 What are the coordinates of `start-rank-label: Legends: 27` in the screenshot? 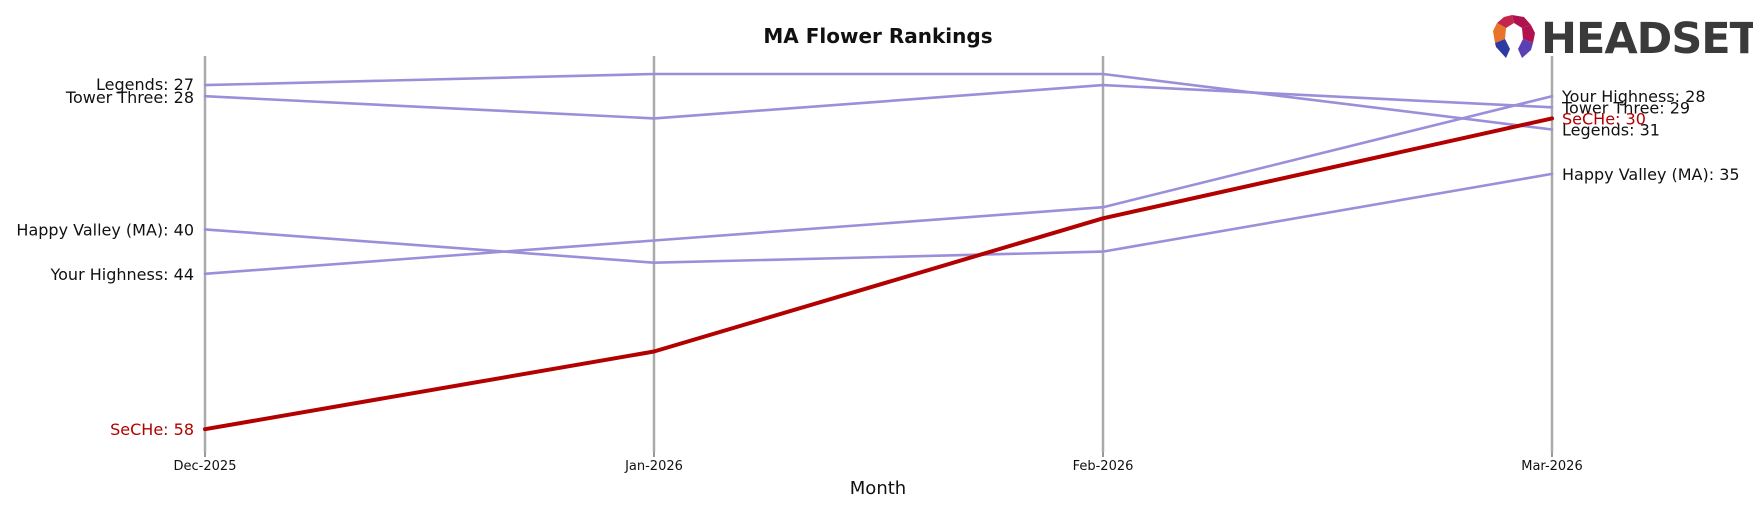 It's located at (145, 84).